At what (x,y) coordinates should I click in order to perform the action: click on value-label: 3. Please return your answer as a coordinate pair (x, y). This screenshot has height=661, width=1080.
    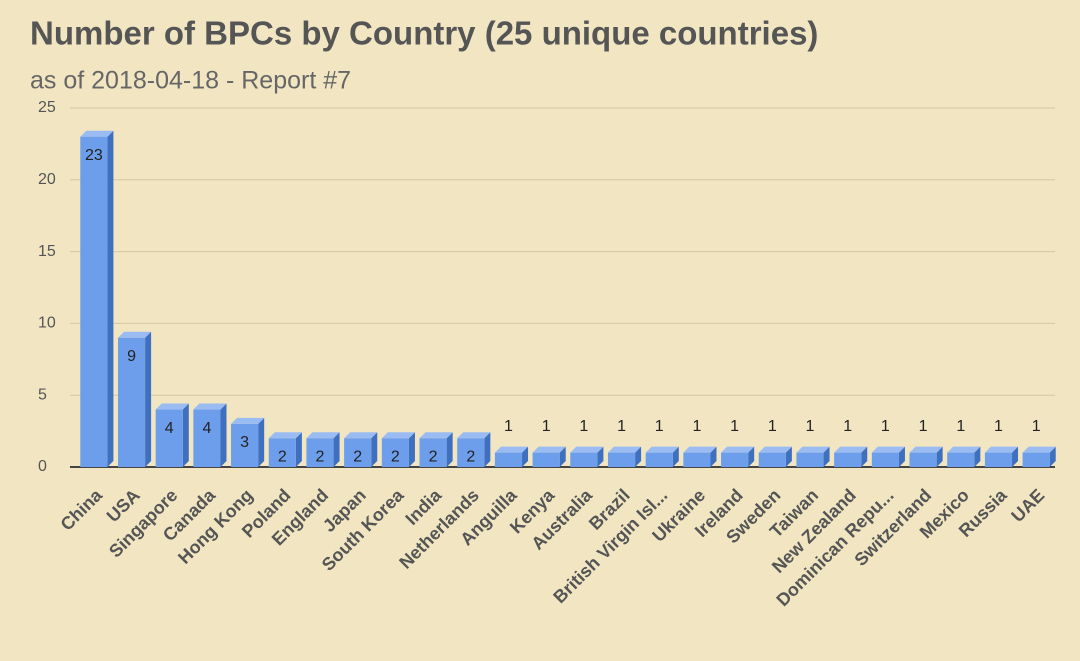
    Looking at the image, I should click on (244, 442).